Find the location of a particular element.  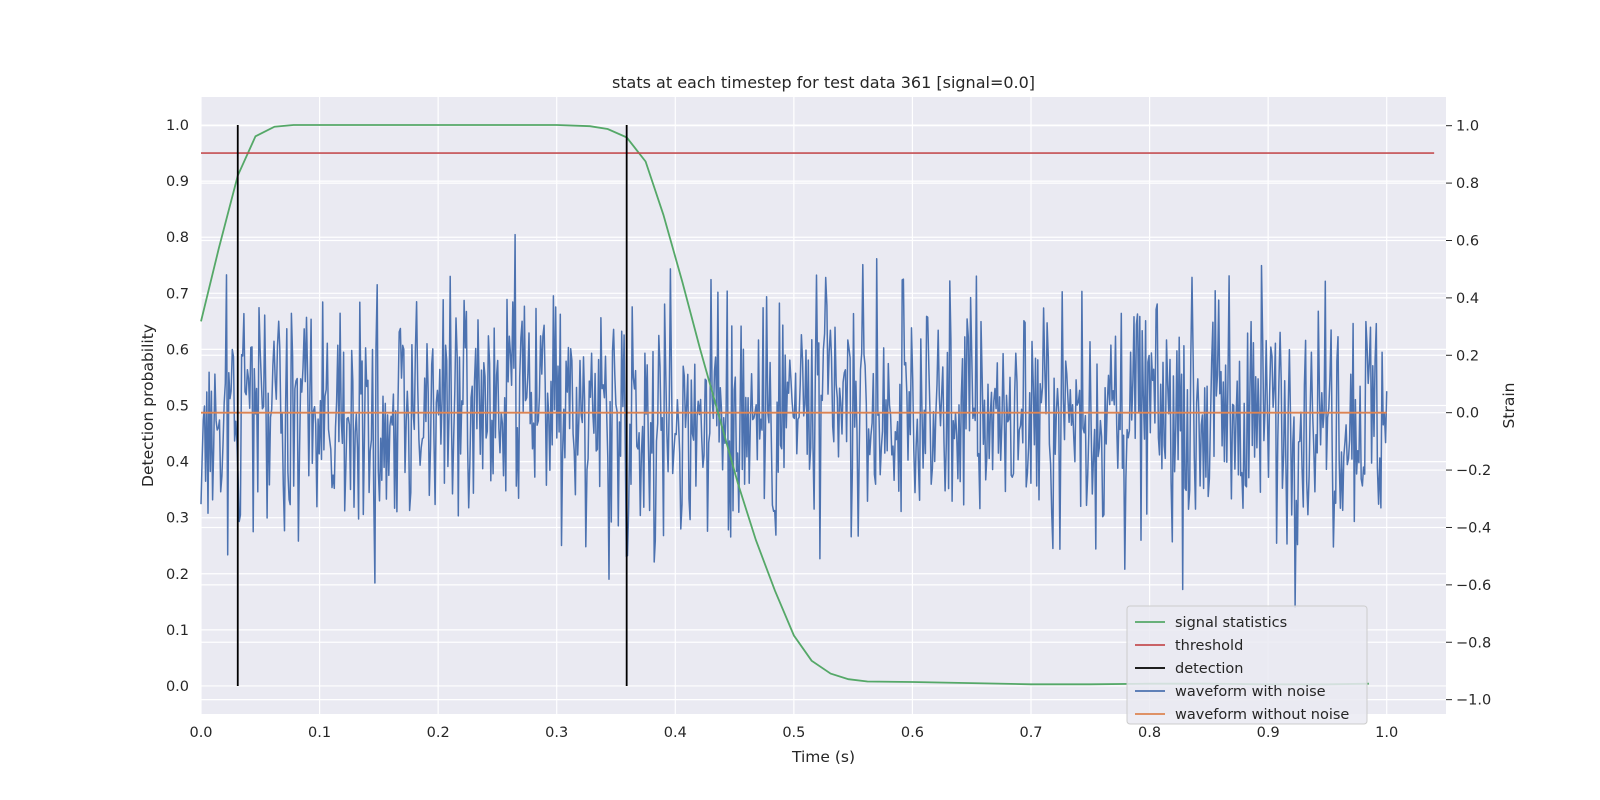

y-right-tick-label: −0.4 is located at coordinates (1473, 528).